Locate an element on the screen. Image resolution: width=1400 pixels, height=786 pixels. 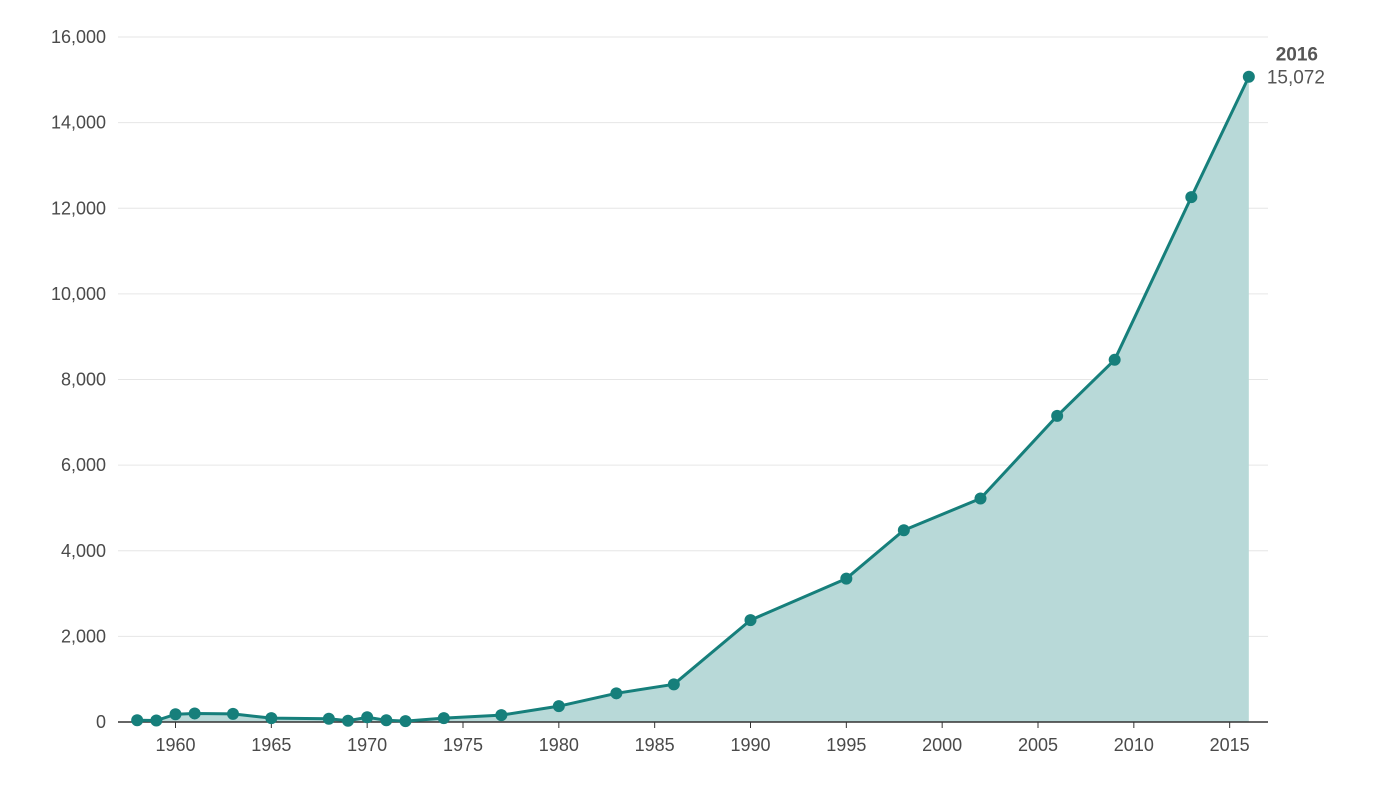
annotation-value: 15,072 is located at coordinates (1296, 78).